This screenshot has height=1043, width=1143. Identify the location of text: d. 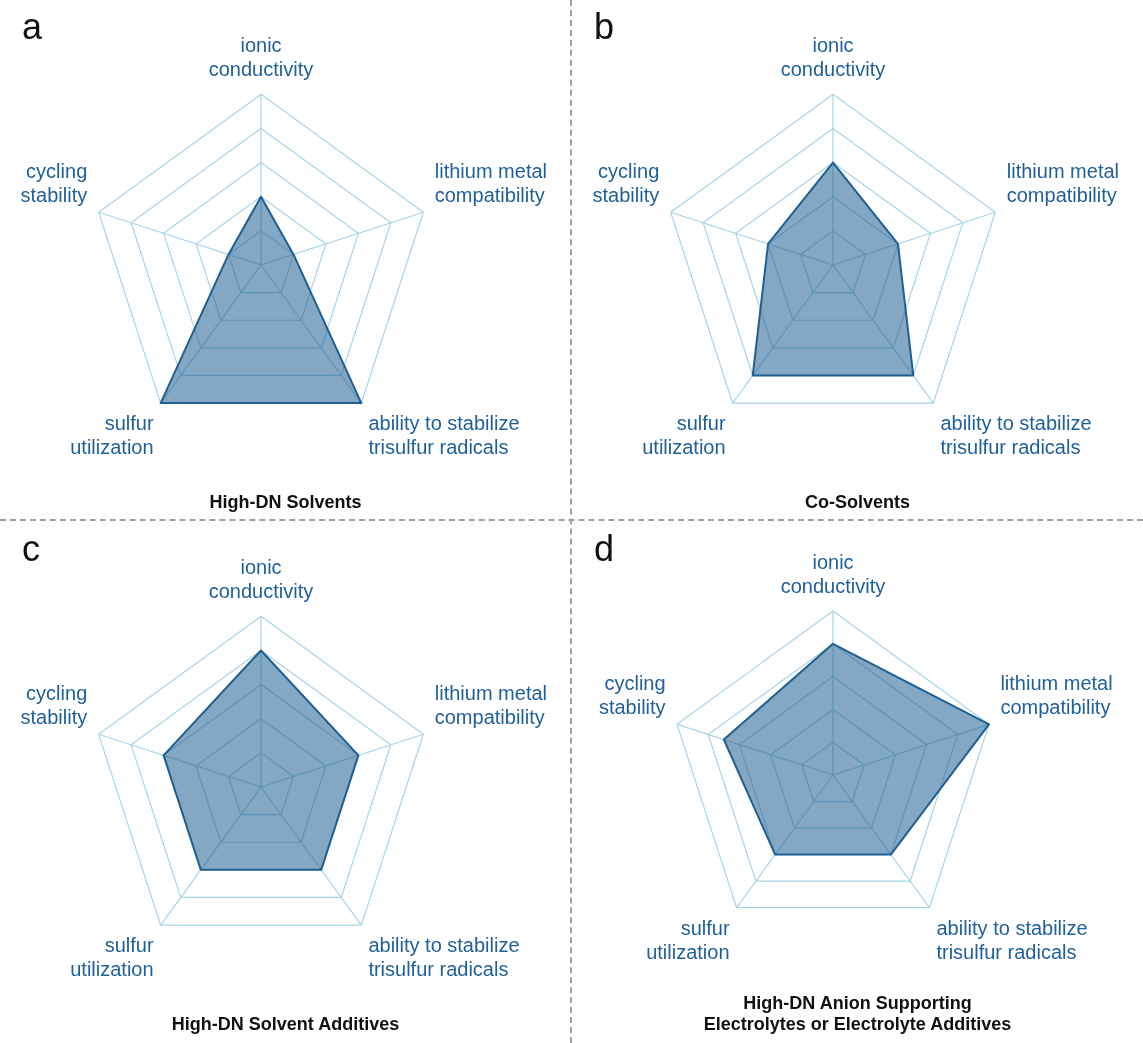
(604, 549).